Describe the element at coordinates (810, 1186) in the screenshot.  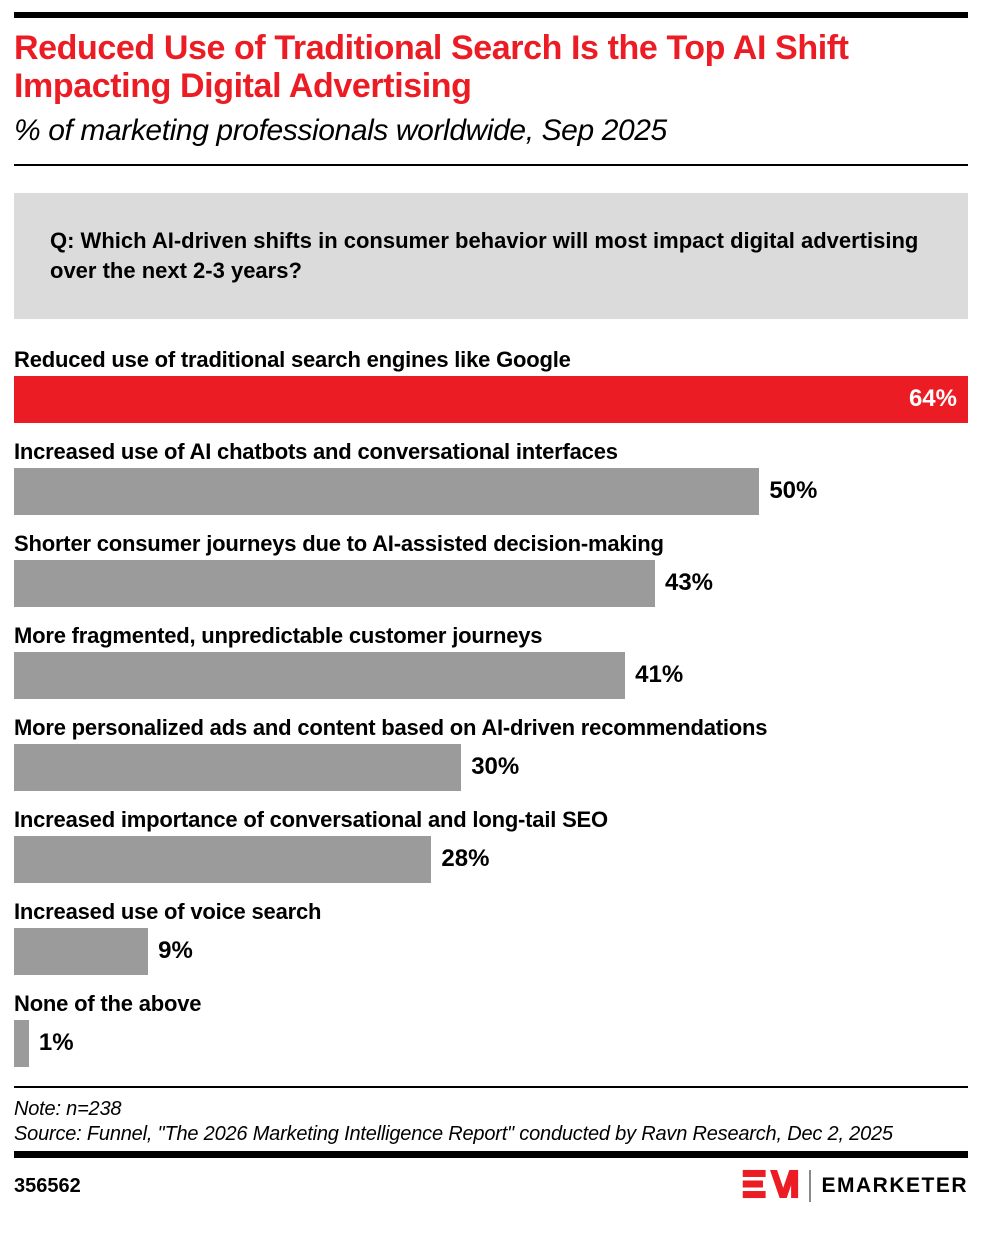
I see `logo-divider` at that location.